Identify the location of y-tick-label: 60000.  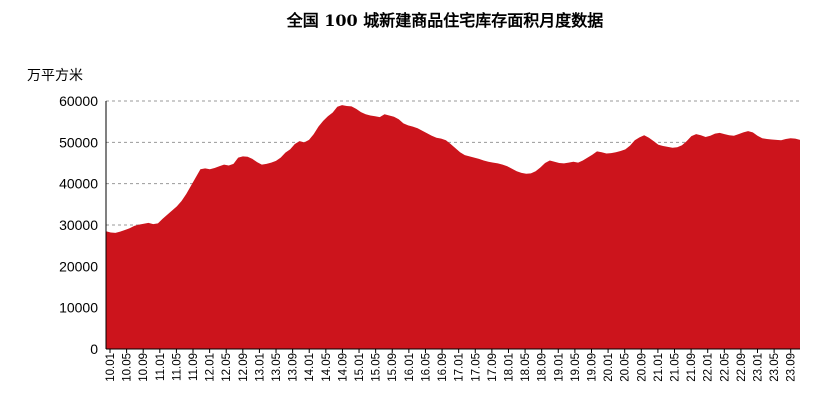
(78, 101).